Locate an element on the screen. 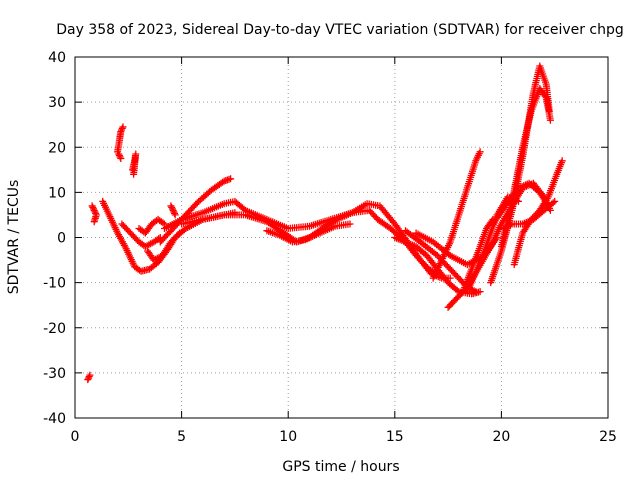 The width and height of the screenshot is (640, 480). x-tick-label: 25 is located at coordinates (608, 437).